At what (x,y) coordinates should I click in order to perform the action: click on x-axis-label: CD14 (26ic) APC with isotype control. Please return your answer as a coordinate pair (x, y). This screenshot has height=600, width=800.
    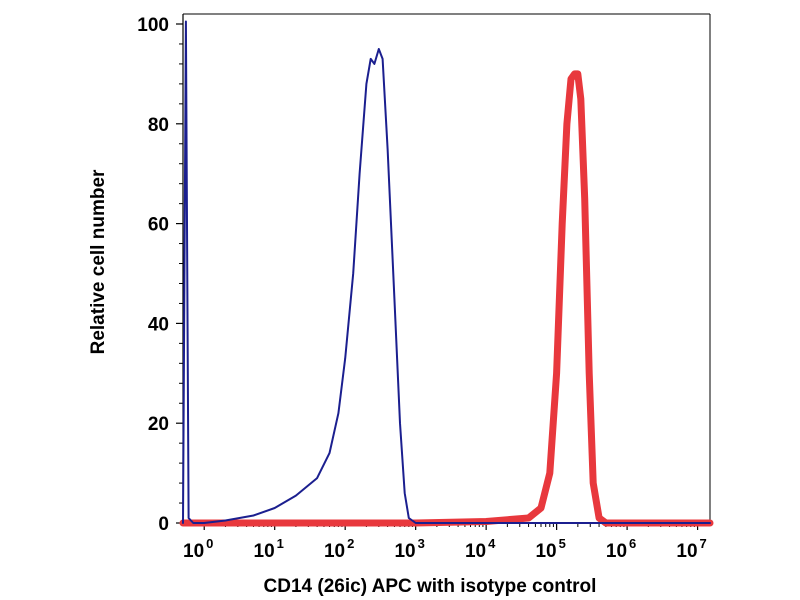
    Looking at the image, I should click on (430, 586).